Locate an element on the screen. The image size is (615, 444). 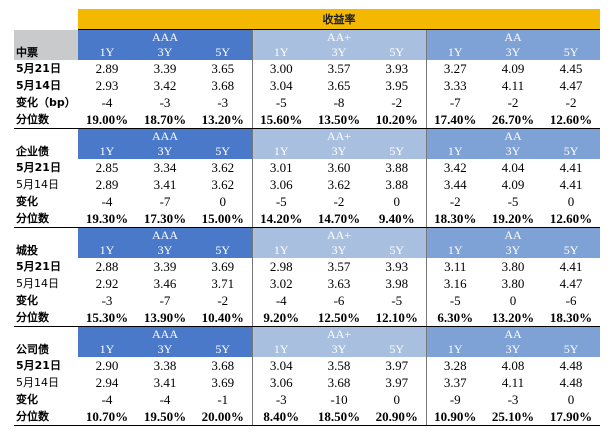
value-cell: 3.39 is located at coordinates (165, 266).